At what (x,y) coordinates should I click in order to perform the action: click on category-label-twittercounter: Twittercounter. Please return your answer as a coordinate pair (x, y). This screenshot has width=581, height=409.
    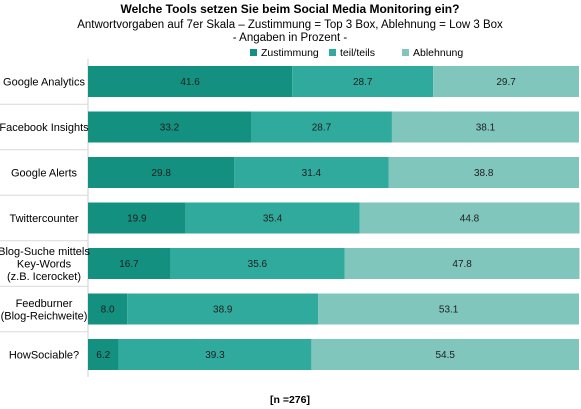
    Looking at the image, I should click on (43, 219).